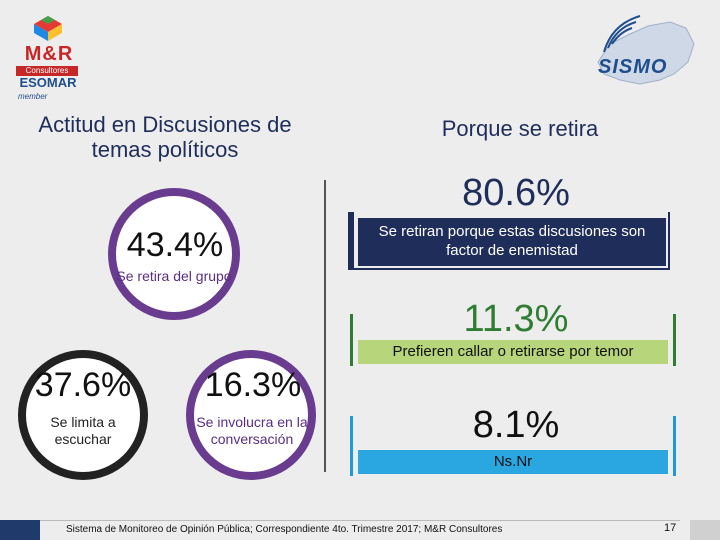 This screenshot has height=540, width=720. What do you see at coordinates (520, 128) in the screenshot?
I see `right-section-title: Porque se retira` at bounding box center [520, 128].